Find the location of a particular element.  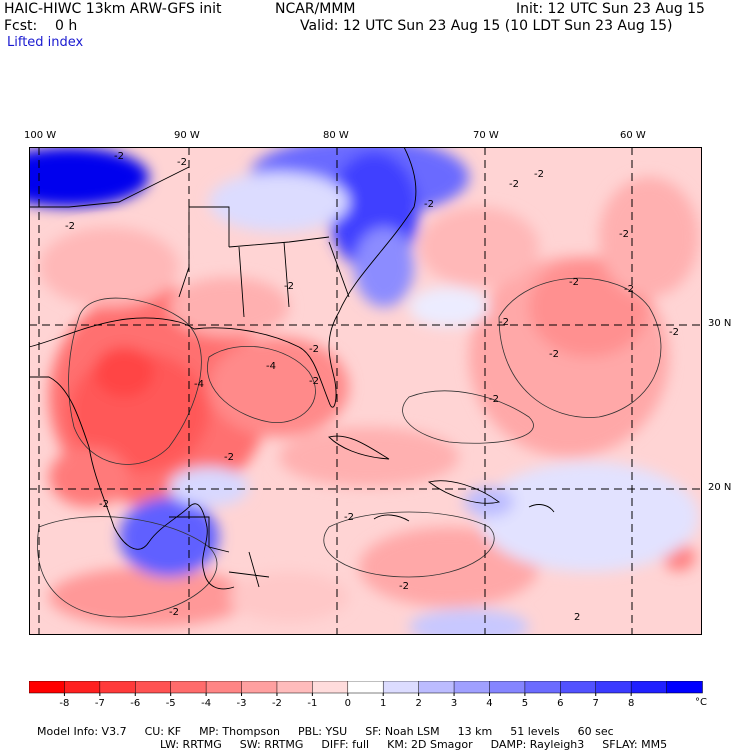

colorbar-tick-label: -5 is located at coordinates (171, 703).